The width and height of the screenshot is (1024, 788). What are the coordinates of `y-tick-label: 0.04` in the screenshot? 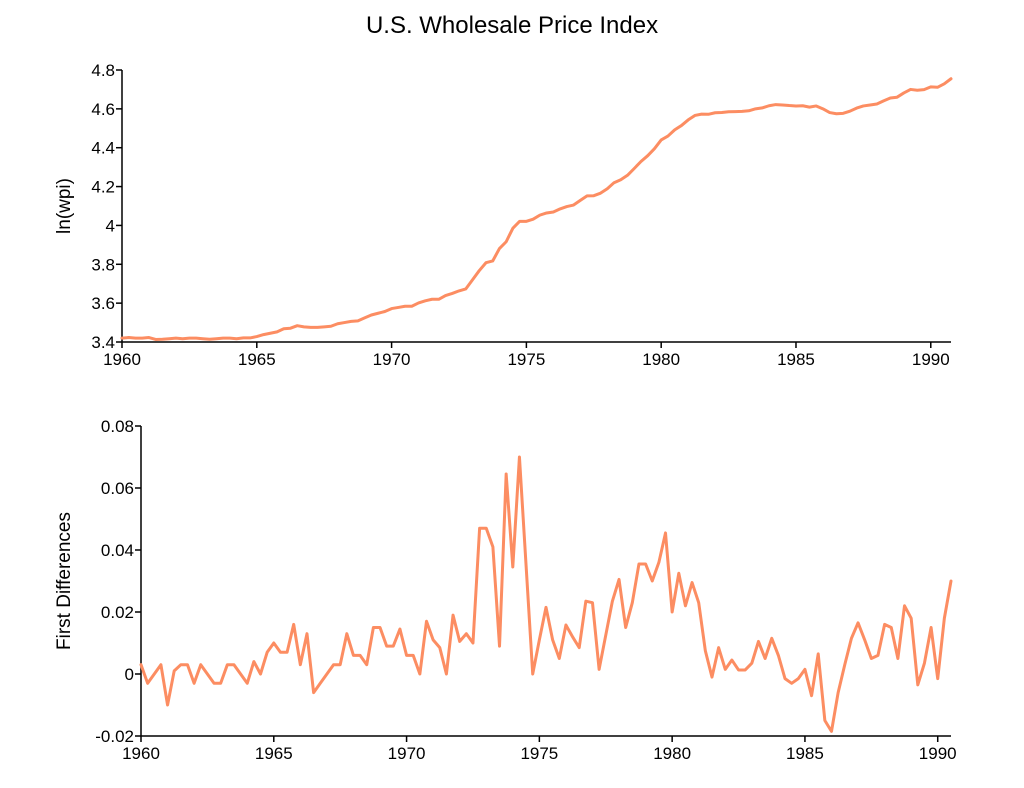 It's located at (117, 550).